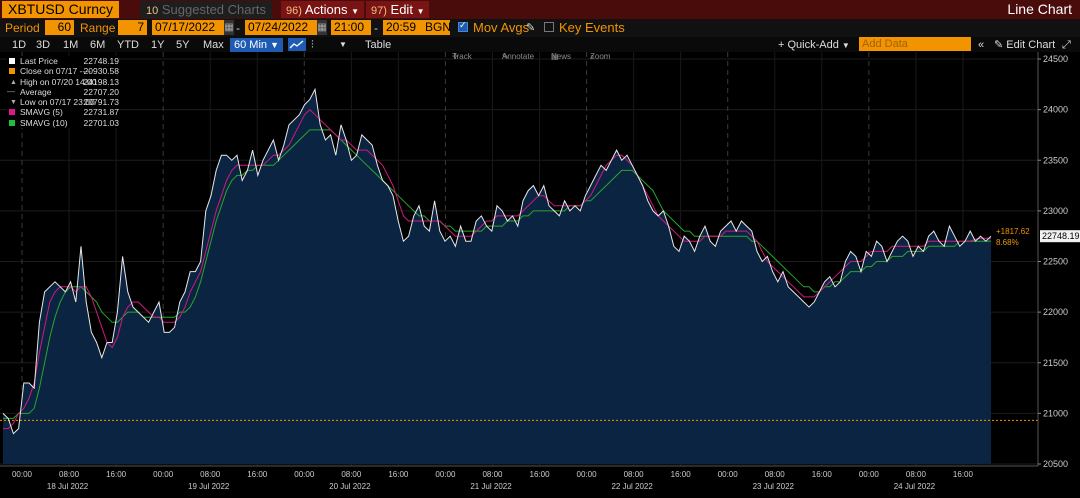  I want to click on y-tick-label: 24500, so click(1055, 59).